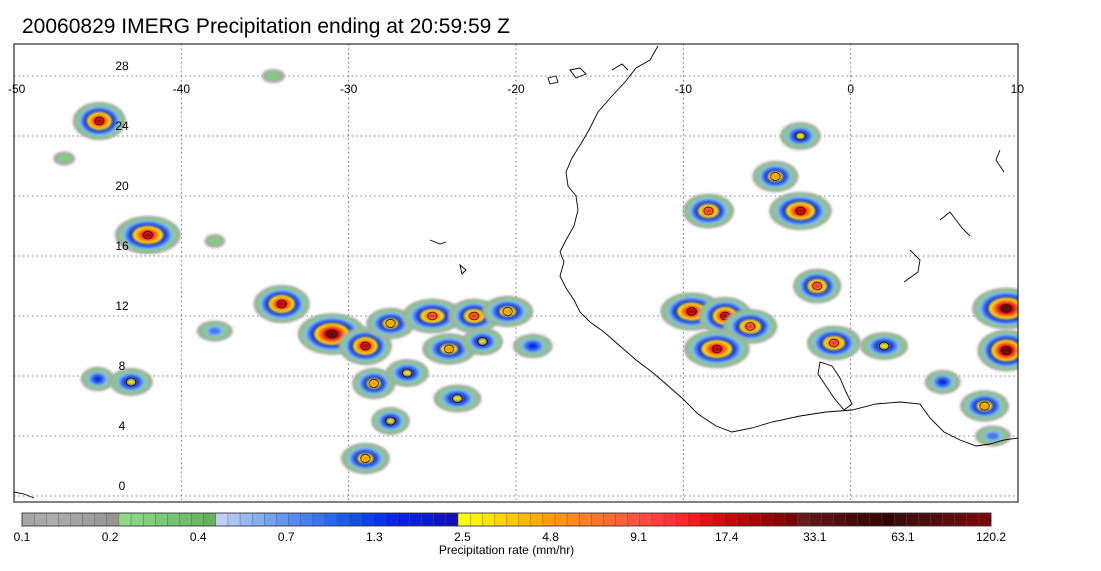 This screenshot has width=1101, height=571. I want to click on y-tick-label: 20, so click(122, 186).